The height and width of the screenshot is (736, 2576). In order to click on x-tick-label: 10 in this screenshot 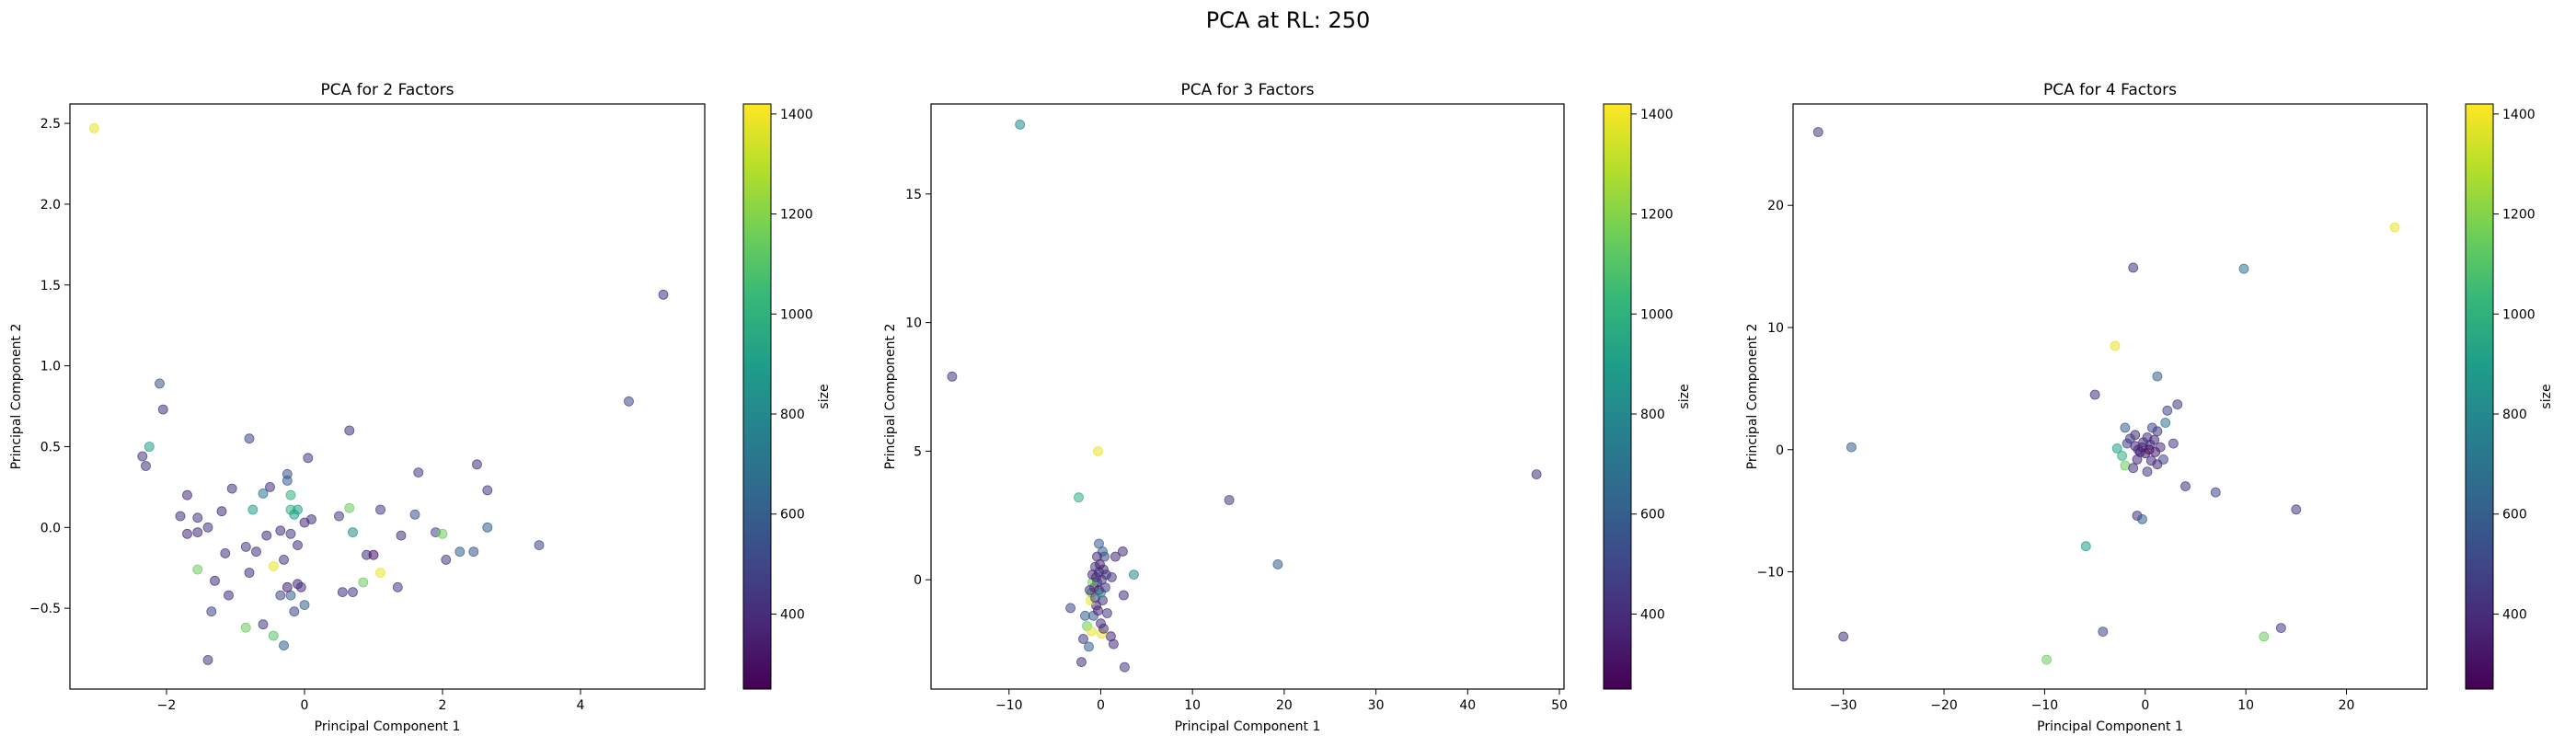, I will do `click(2245, 705)`.